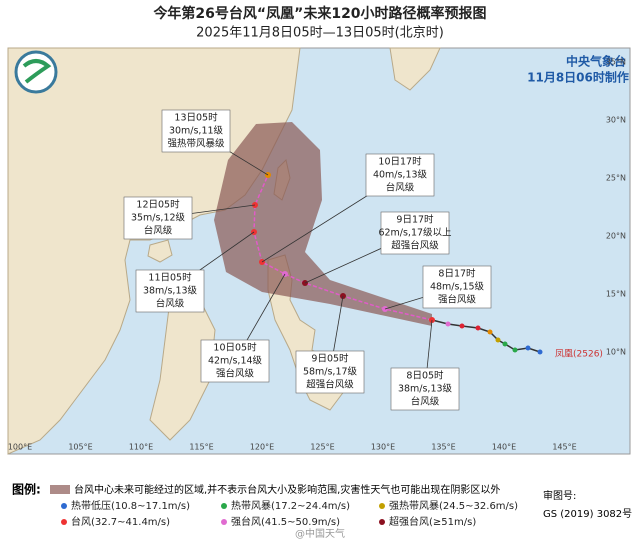  Describe the element at coordinates (616, 62) in the screenshot. I see `latitude-label: 35°N` at that location.